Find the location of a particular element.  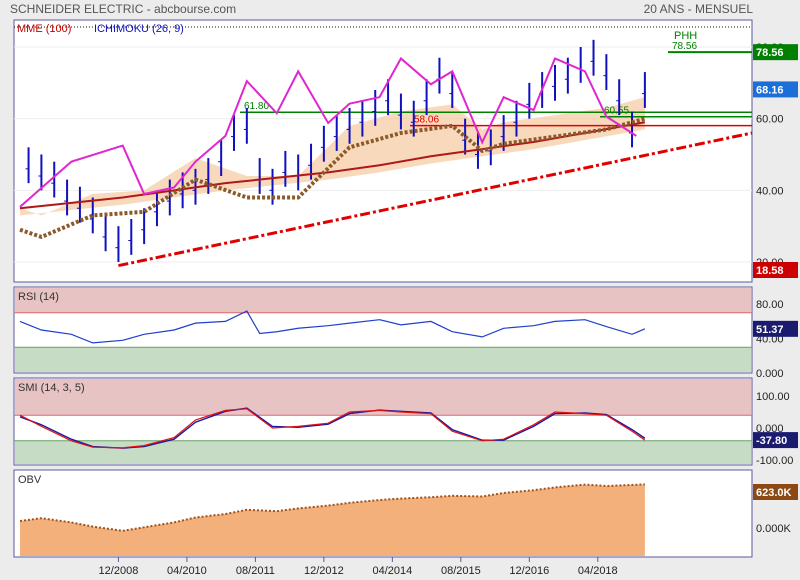

obv-layer is located at coordinates (332, 519).